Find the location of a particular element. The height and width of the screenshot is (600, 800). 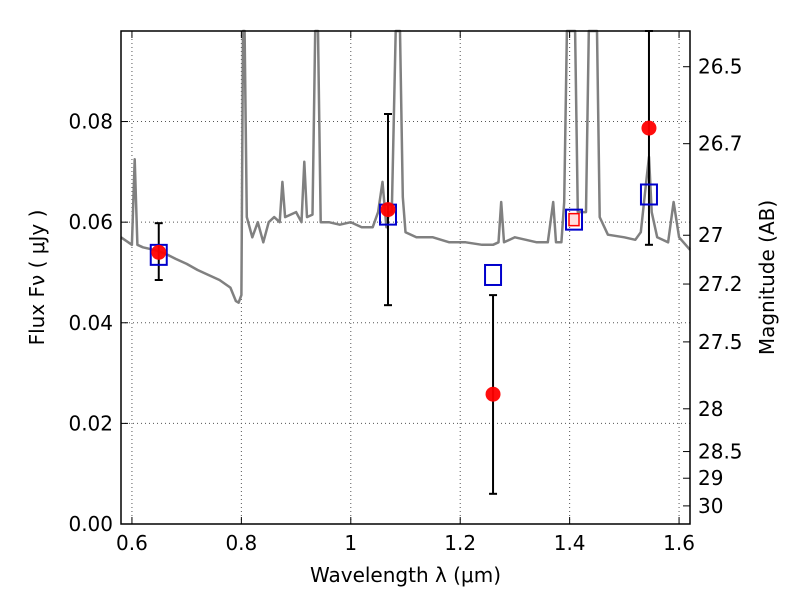

y-tick-label: 0.08 is located at coordinates (90, 122).